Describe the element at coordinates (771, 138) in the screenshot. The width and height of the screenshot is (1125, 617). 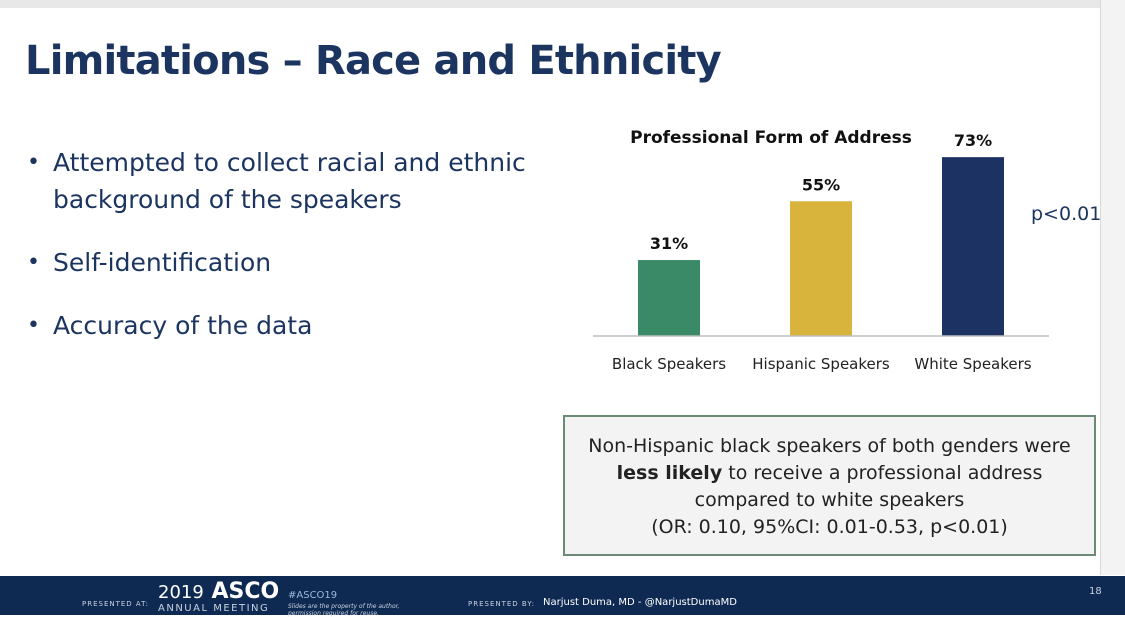
I see `chart-title: Professional Form of Address` at that location.